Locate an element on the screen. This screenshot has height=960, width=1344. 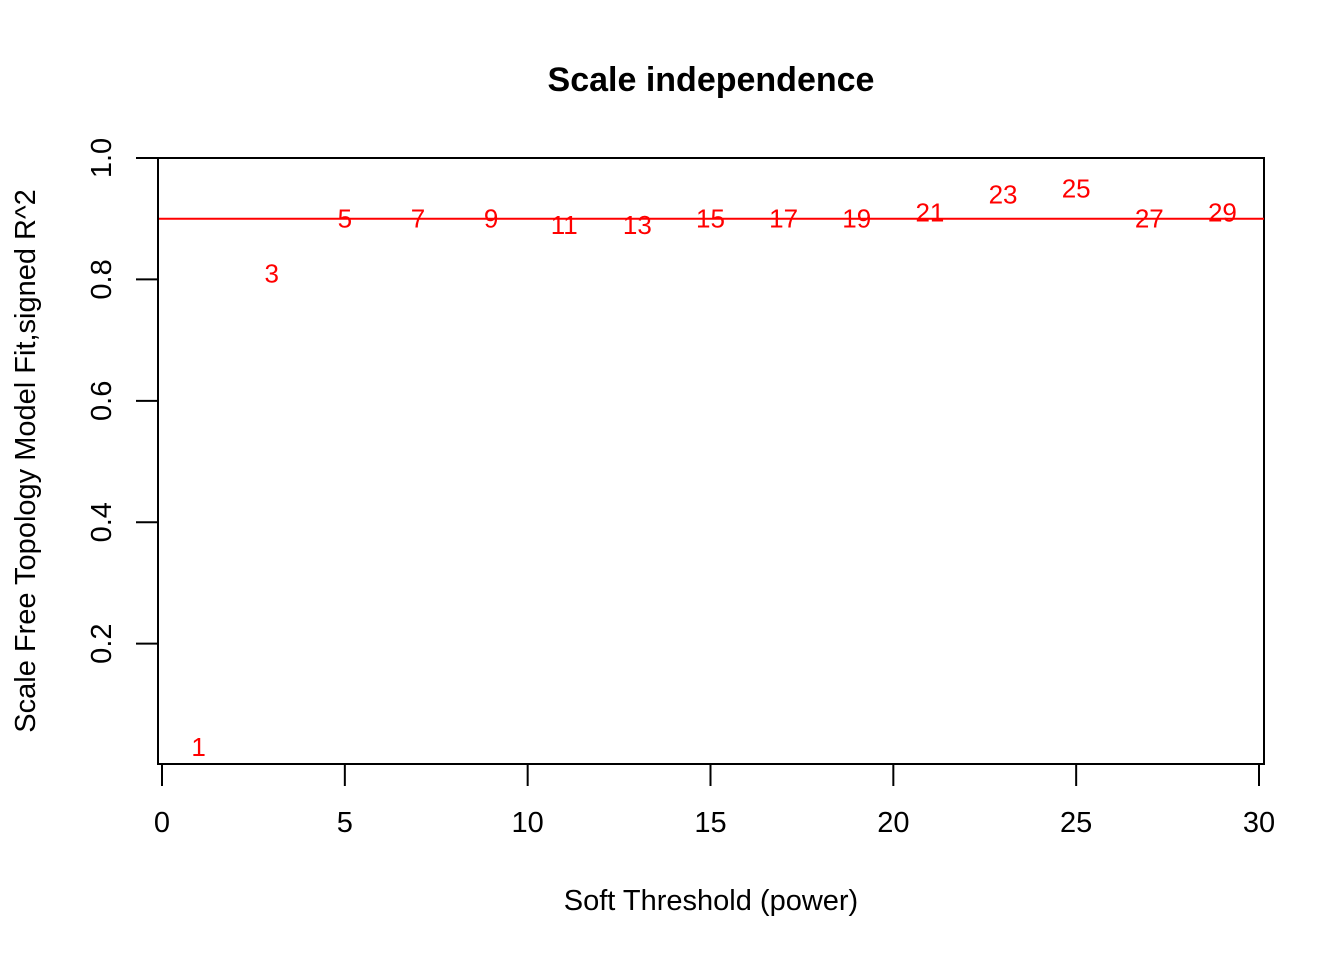
x-tick-label: 25 is located at coordinates (1076, 823).